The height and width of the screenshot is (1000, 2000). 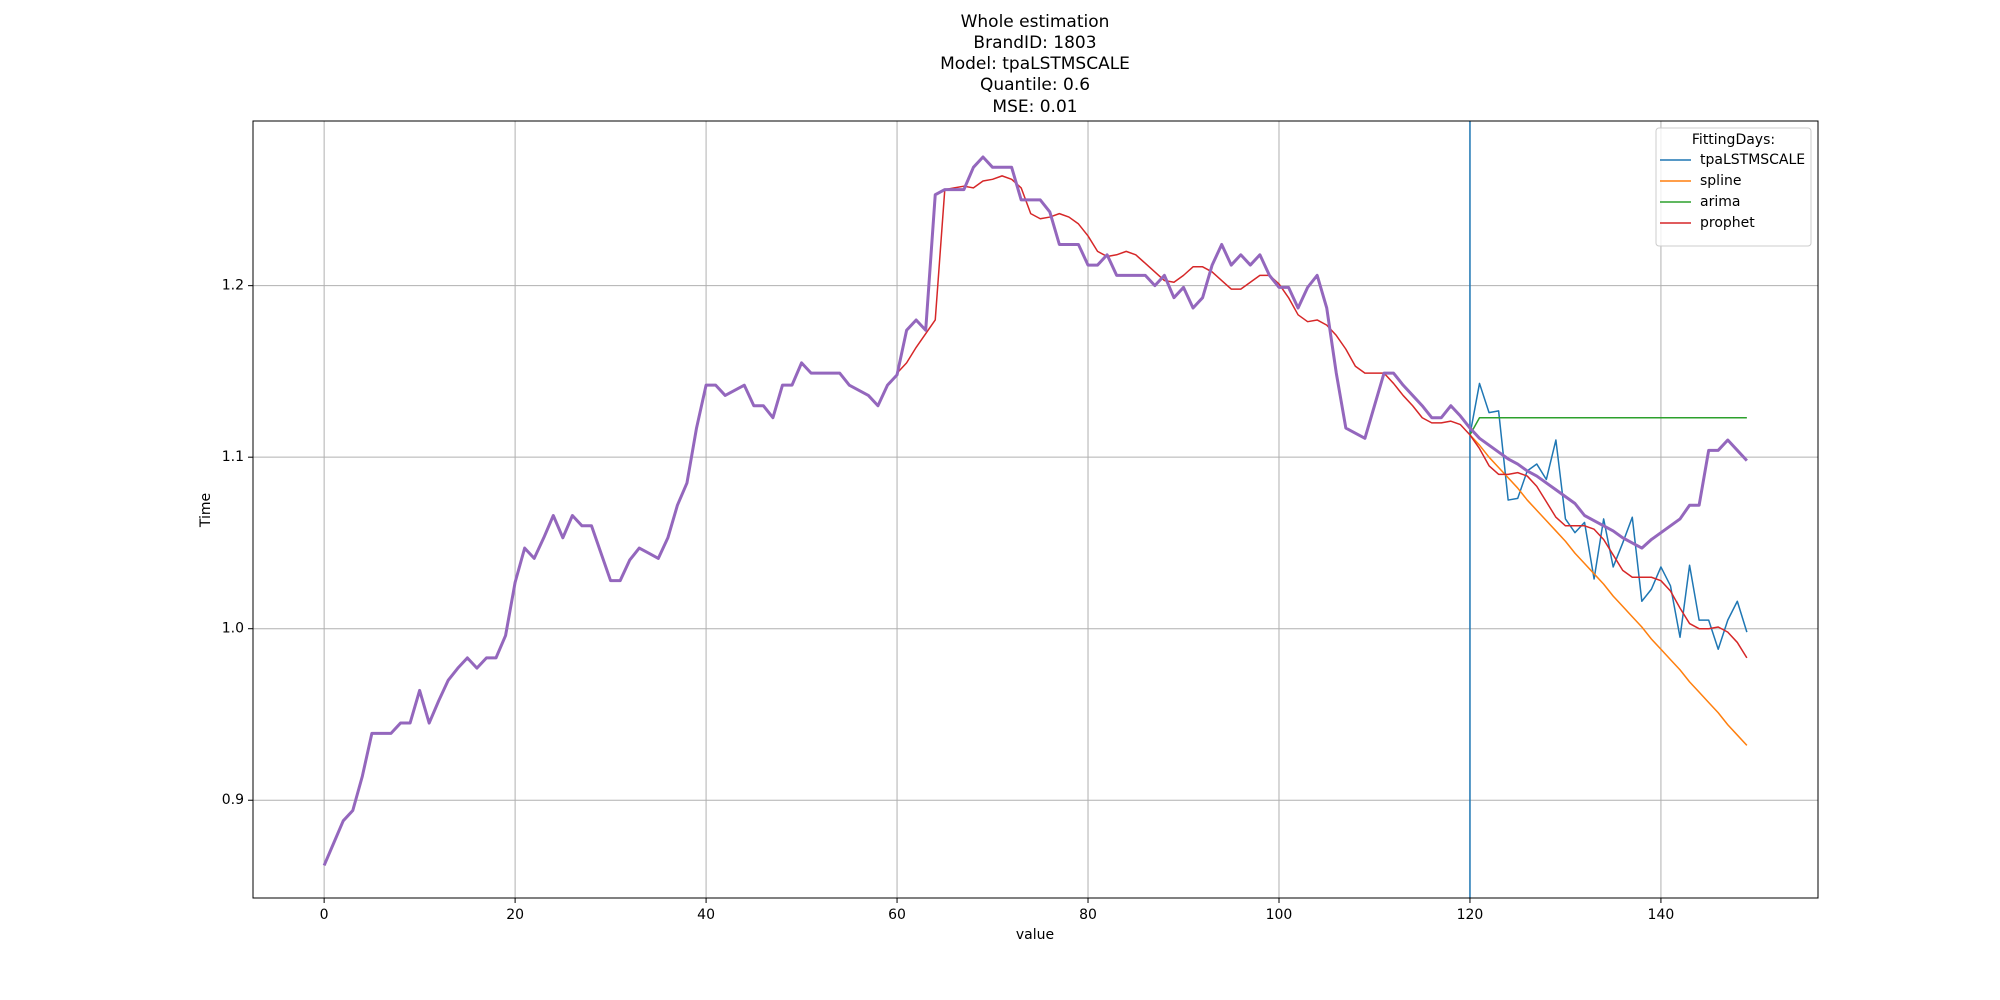 What do you see at coordinates (233, 457) in the screenshot?
I see `y-tick-label: 1.1` at bounding box center [233, 457].